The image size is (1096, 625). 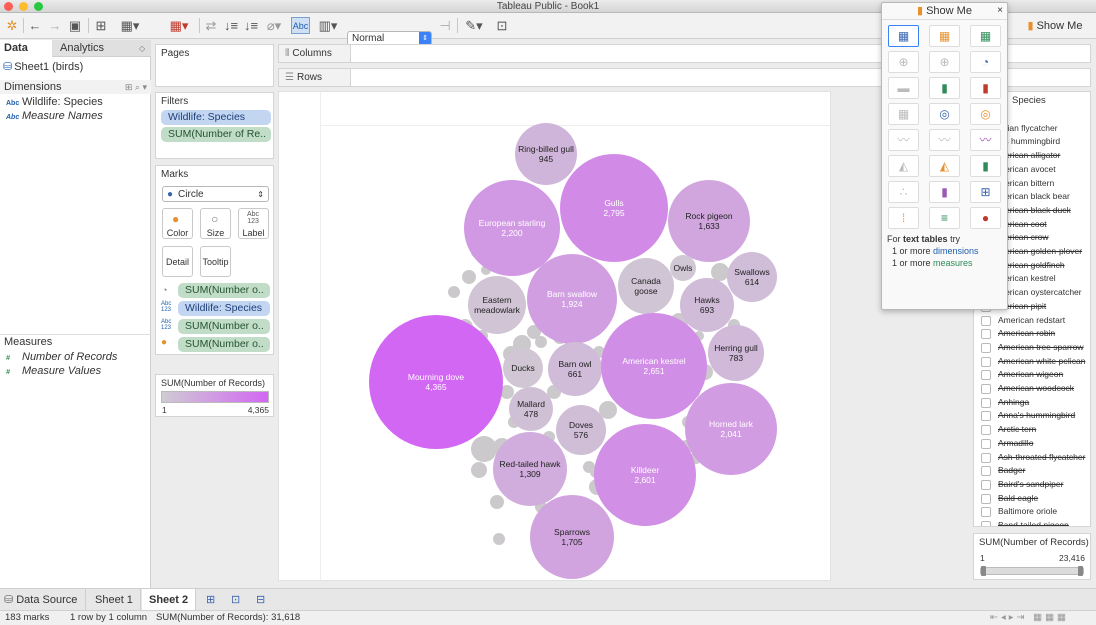 What do you see at coordinates (1032, 389) in the screenshot?
I see `species-filter-item: American woodcock` at bounding box center [1032, 389].